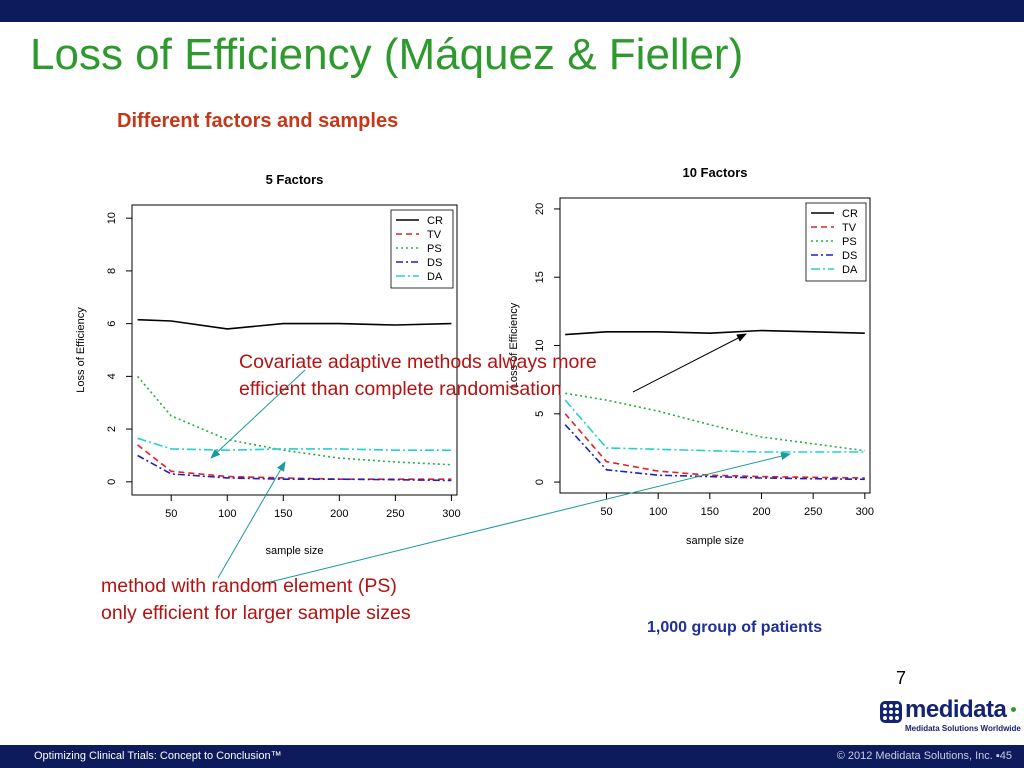  I want to click on page-number: 7, so click(901, 678).